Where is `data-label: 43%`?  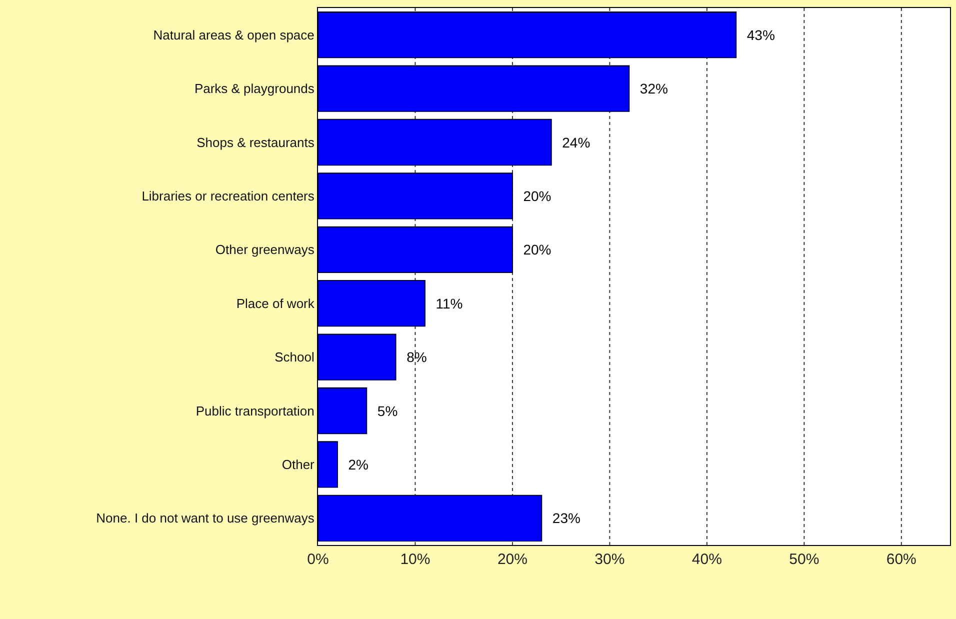
data-label: 43% is located at coordinates (757, 34).